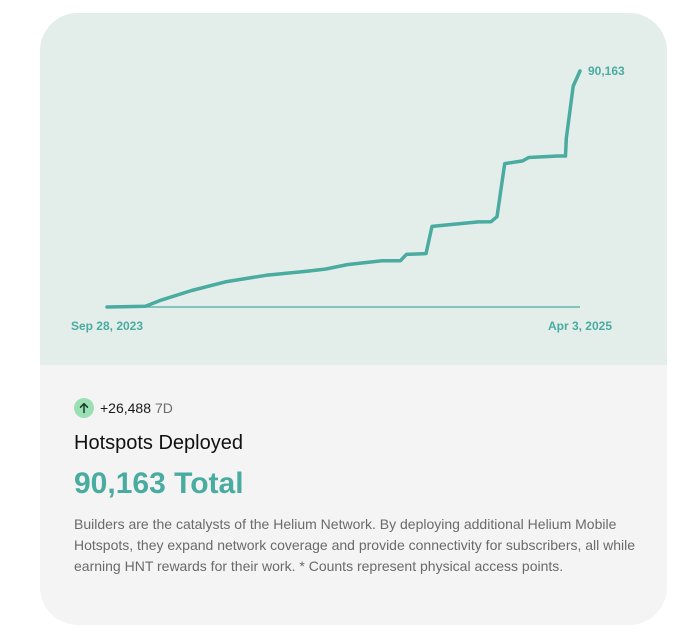 The height and width of the screenshot is (641, 680). Describe the element at coordinates (580, 326) in the screenshot. I see `x-tick-label-end: Apr 3, 2025` at that location.